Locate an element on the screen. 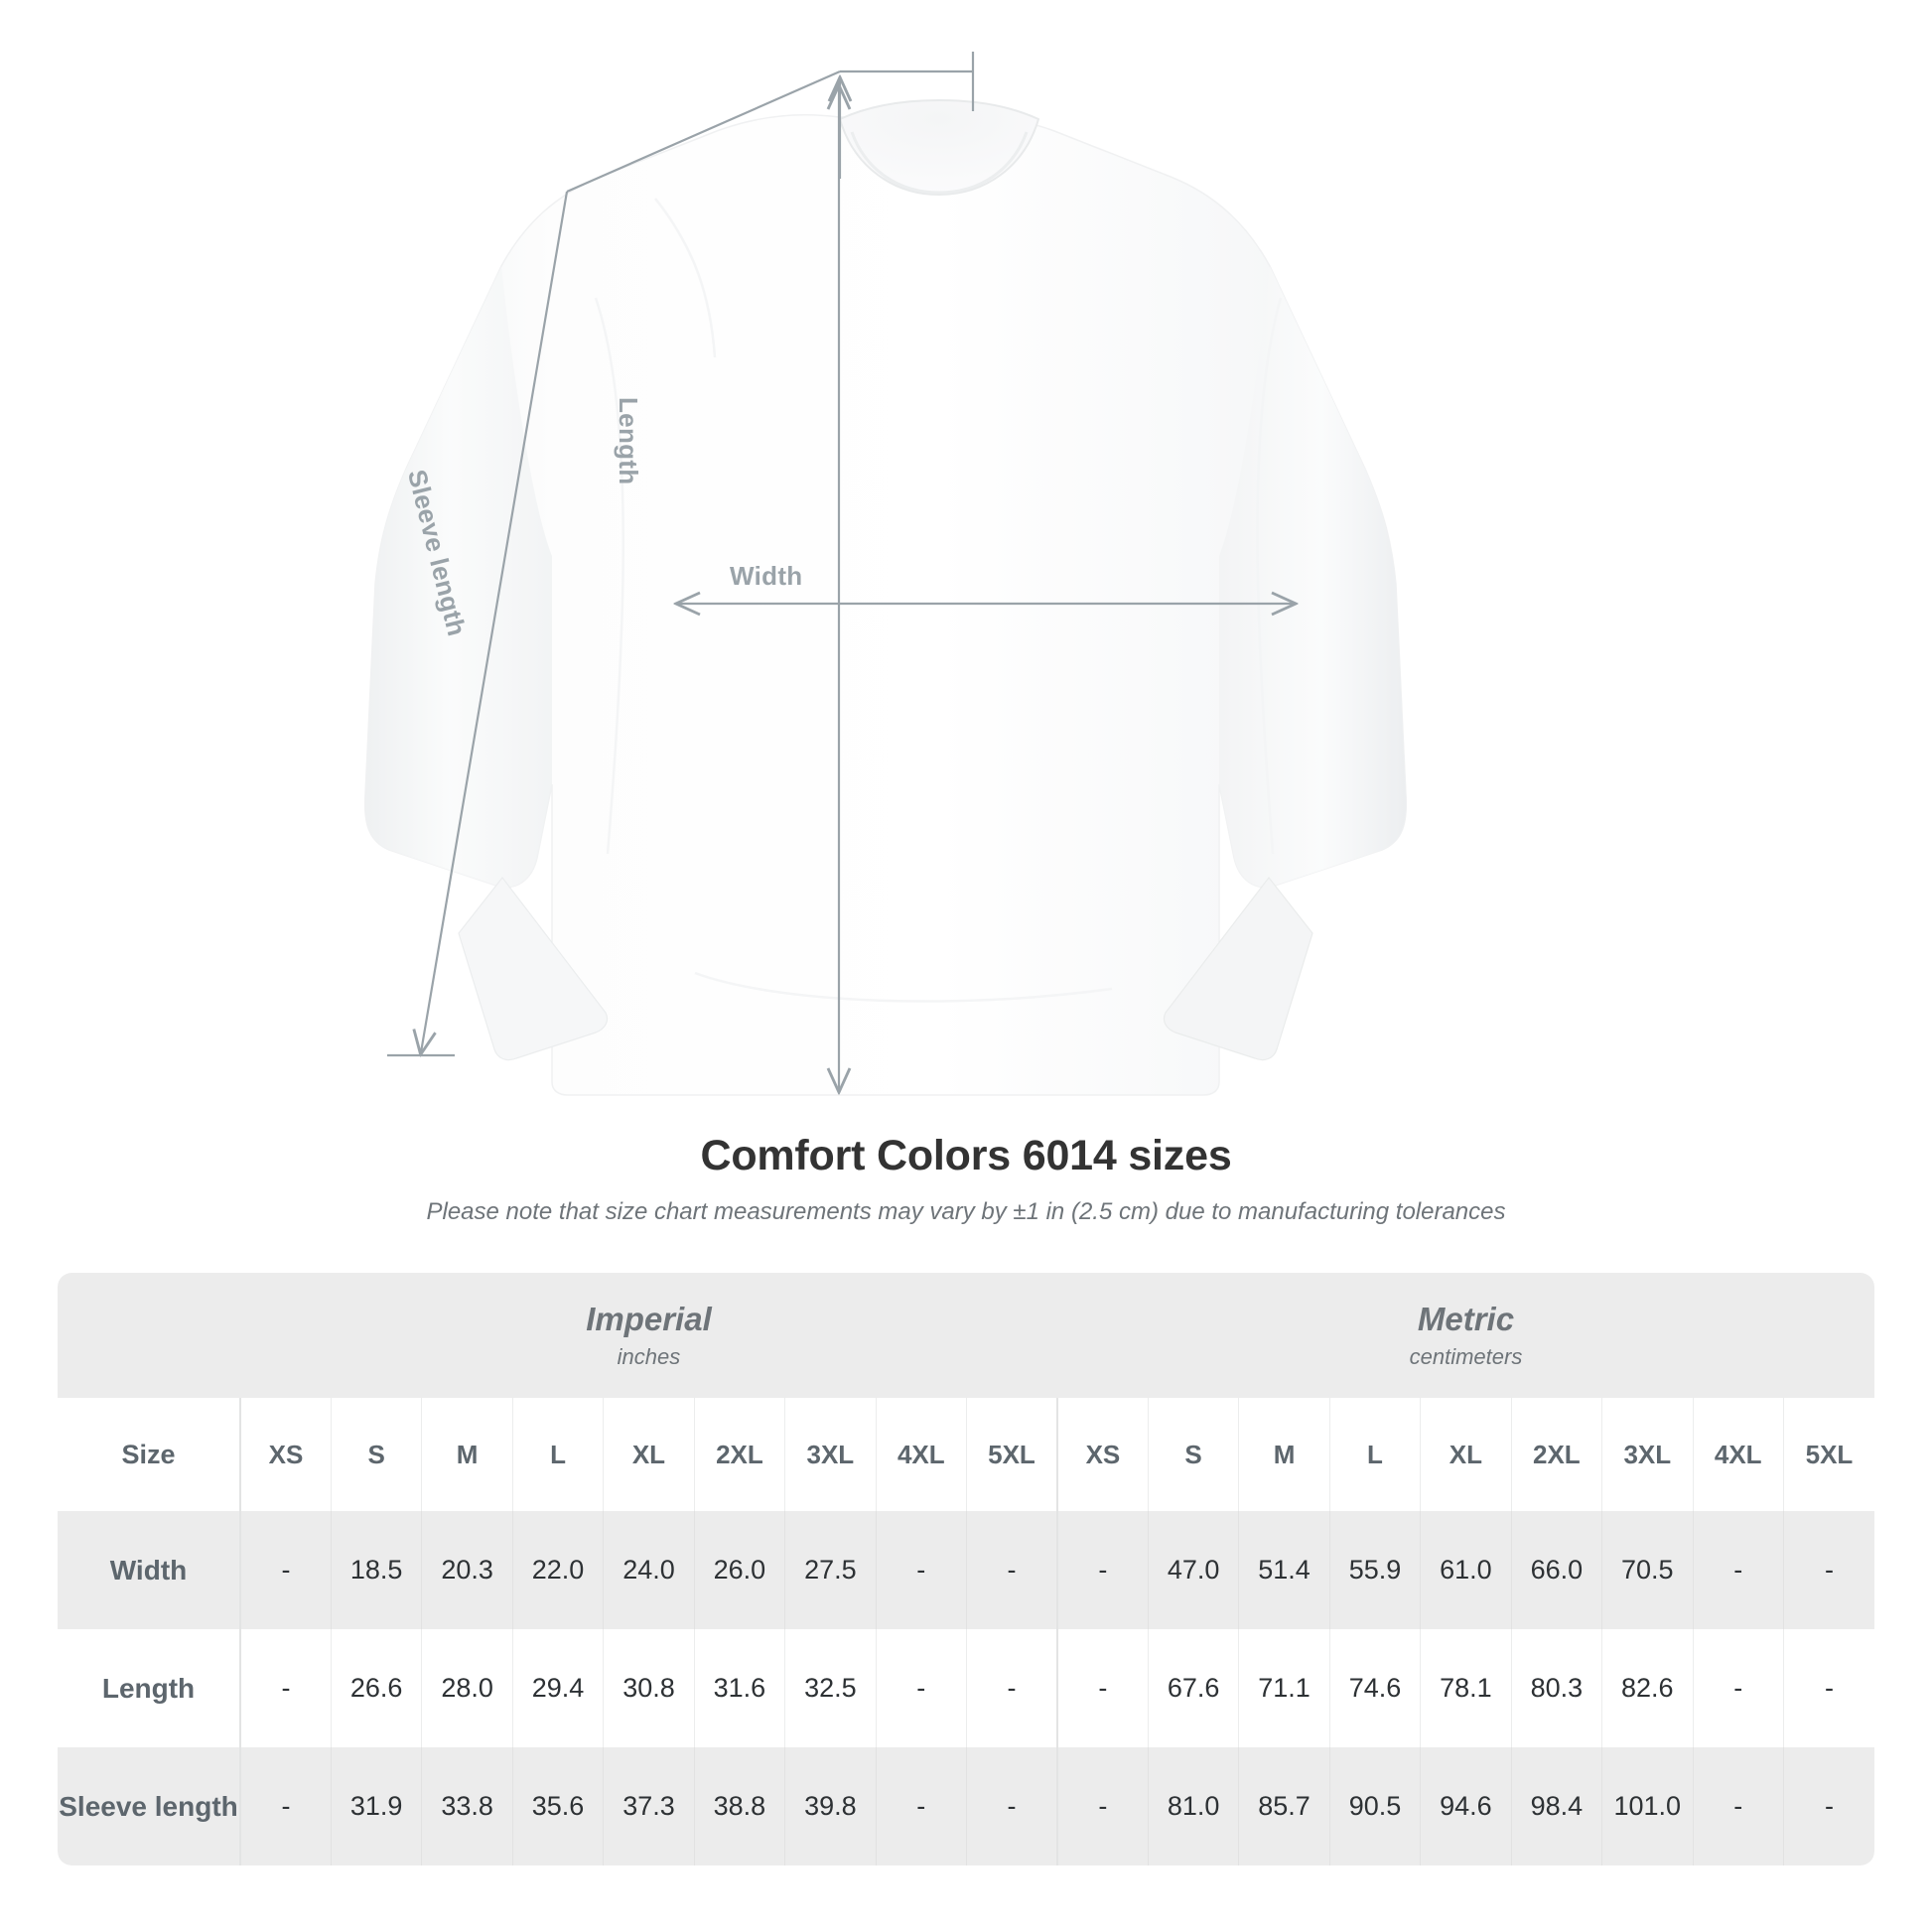  column-header-imperial-xl: XL is located at coordinates (649, 1454).